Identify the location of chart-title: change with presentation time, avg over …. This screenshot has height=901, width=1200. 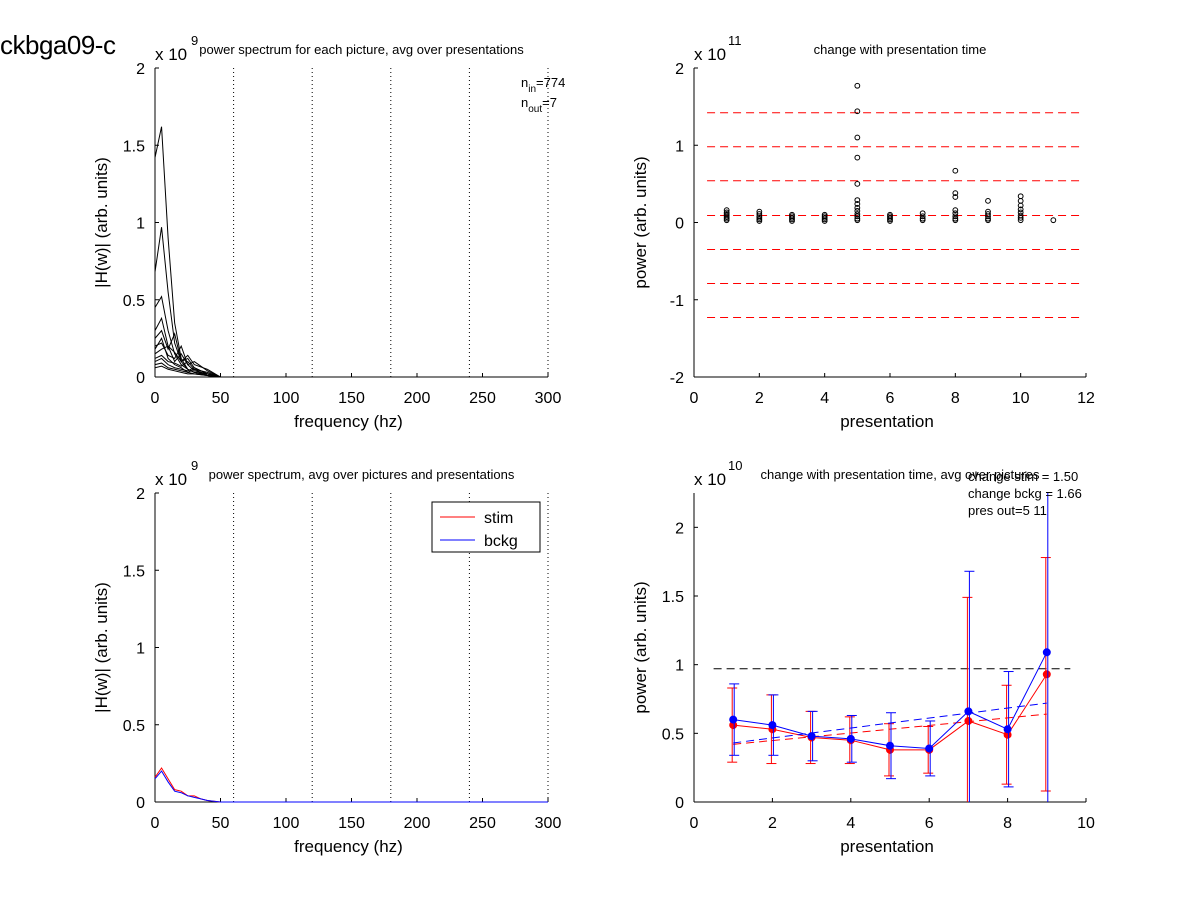
(900, 474).